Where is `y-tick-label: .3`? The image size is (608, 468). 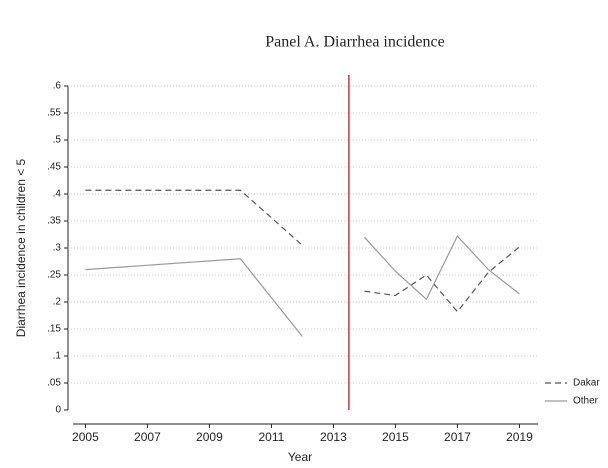
y-tick-label: .3 is located at coordinates (57, 248).